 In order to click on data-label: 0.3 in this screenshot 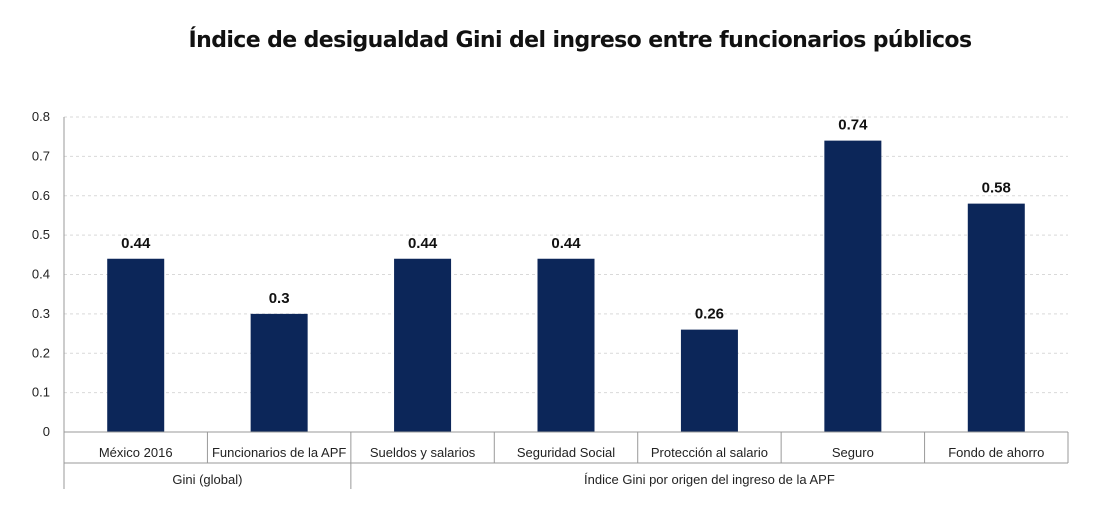, I will do `click(279, 298)`.